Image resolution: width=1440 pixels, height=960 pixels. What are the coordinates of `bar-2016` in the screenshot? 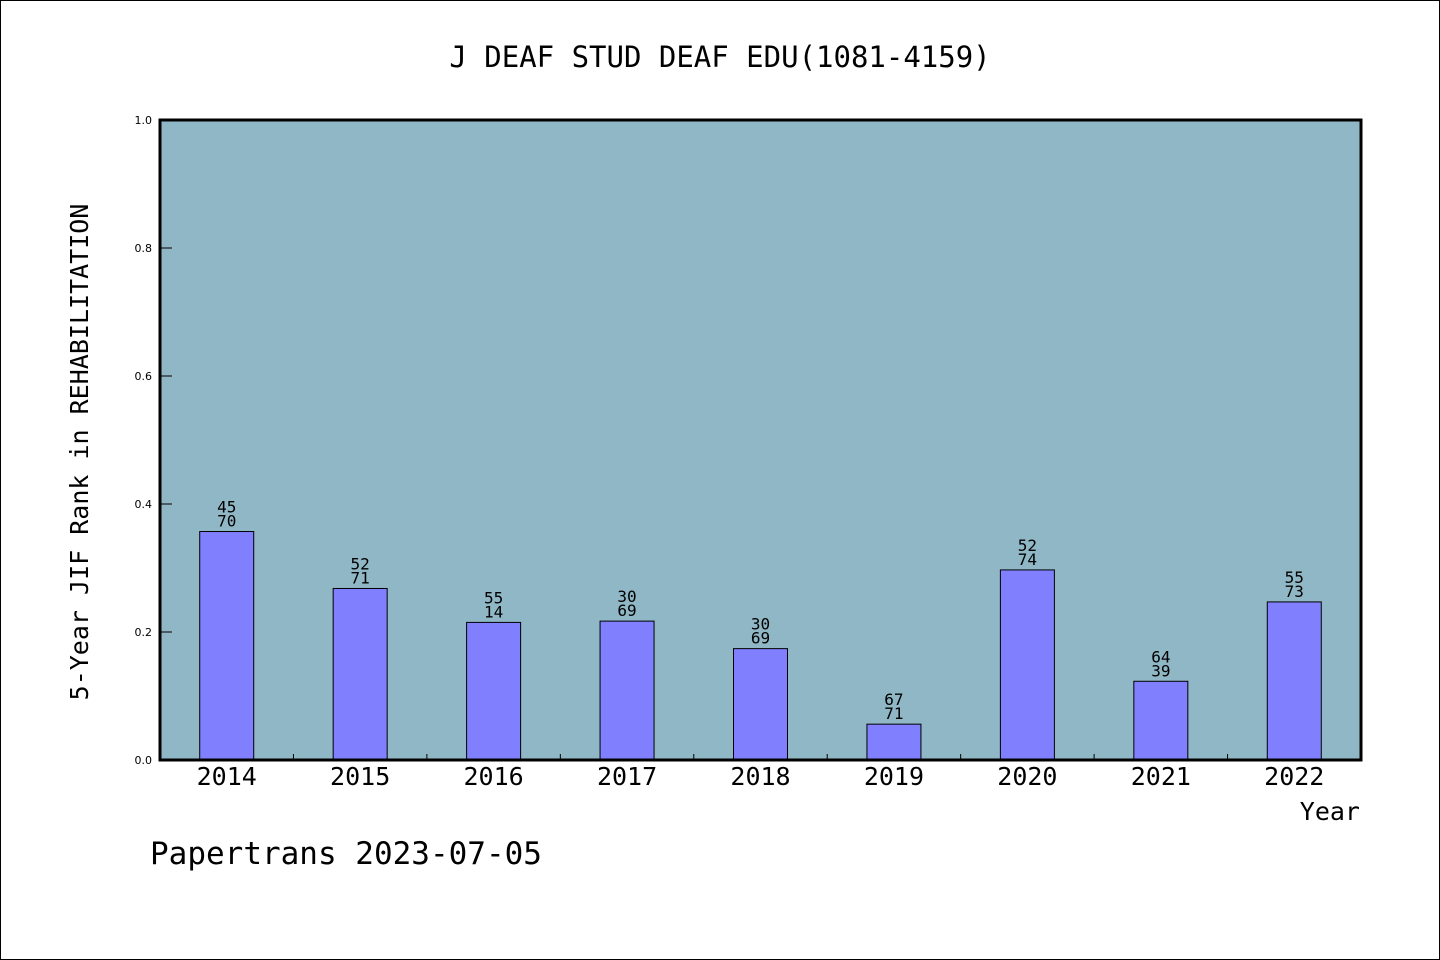 It's located at (494, 691).